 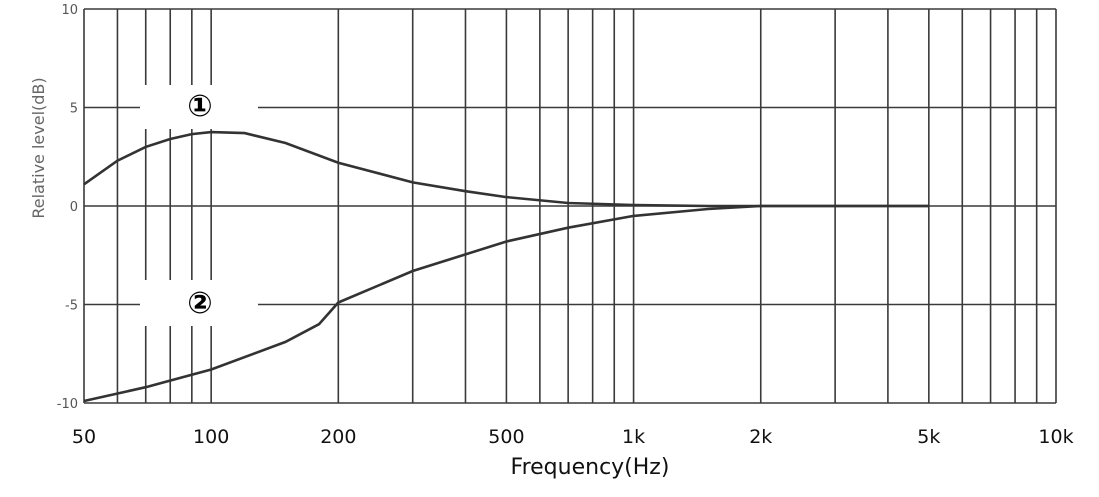 What do you see at coordinates (338, 437) in the screenshot?
I see `x-tick-label: 200` at bounding box center [338, 437].